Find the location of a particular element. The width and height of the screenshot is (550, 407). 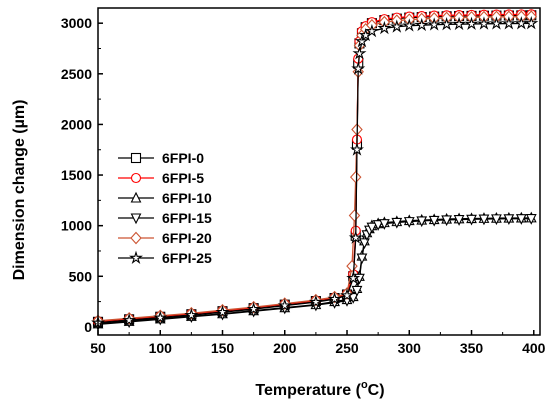

legend-entry: 6FPI-5 is located at coordinates (161, 178).